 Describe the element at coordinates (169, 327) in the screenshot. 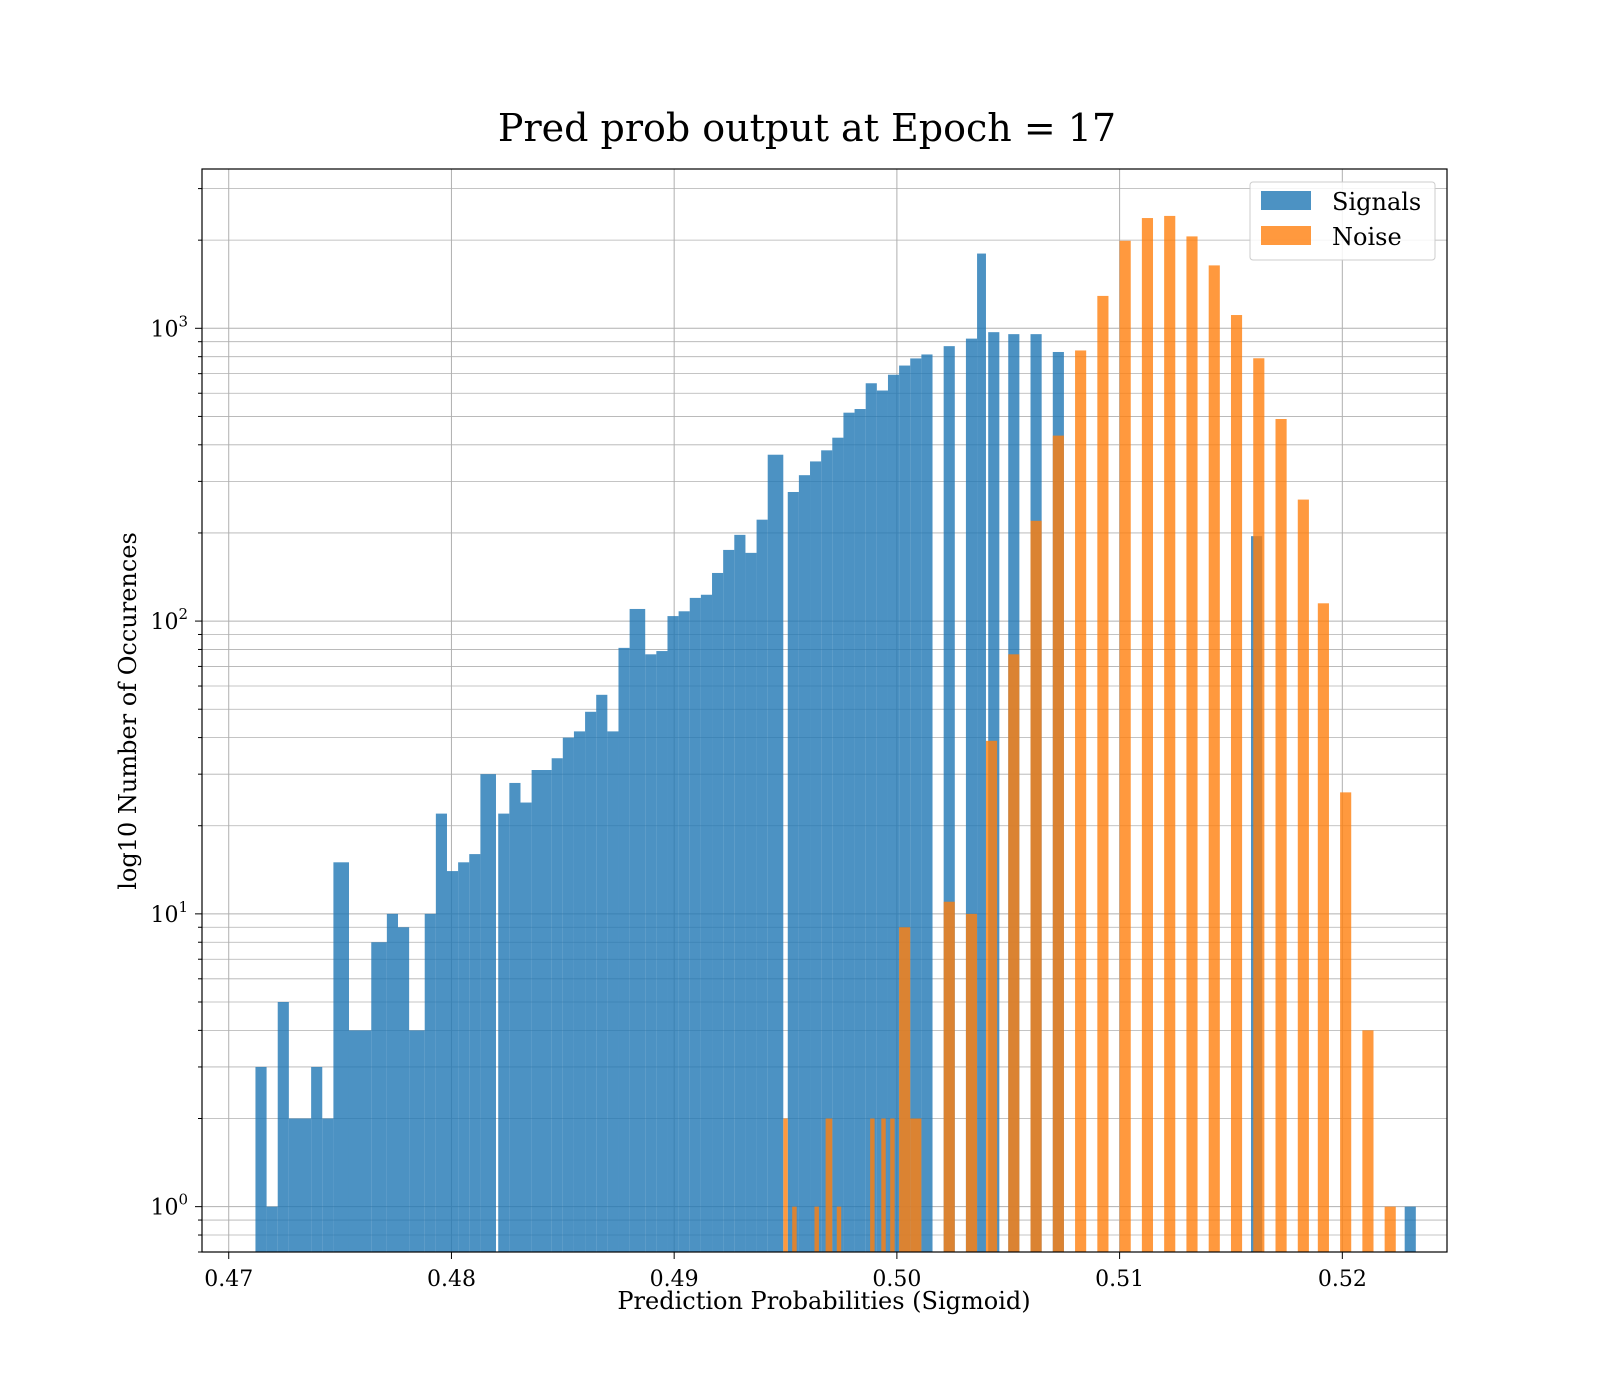

I see `y-tick-label: 10³` at that location.